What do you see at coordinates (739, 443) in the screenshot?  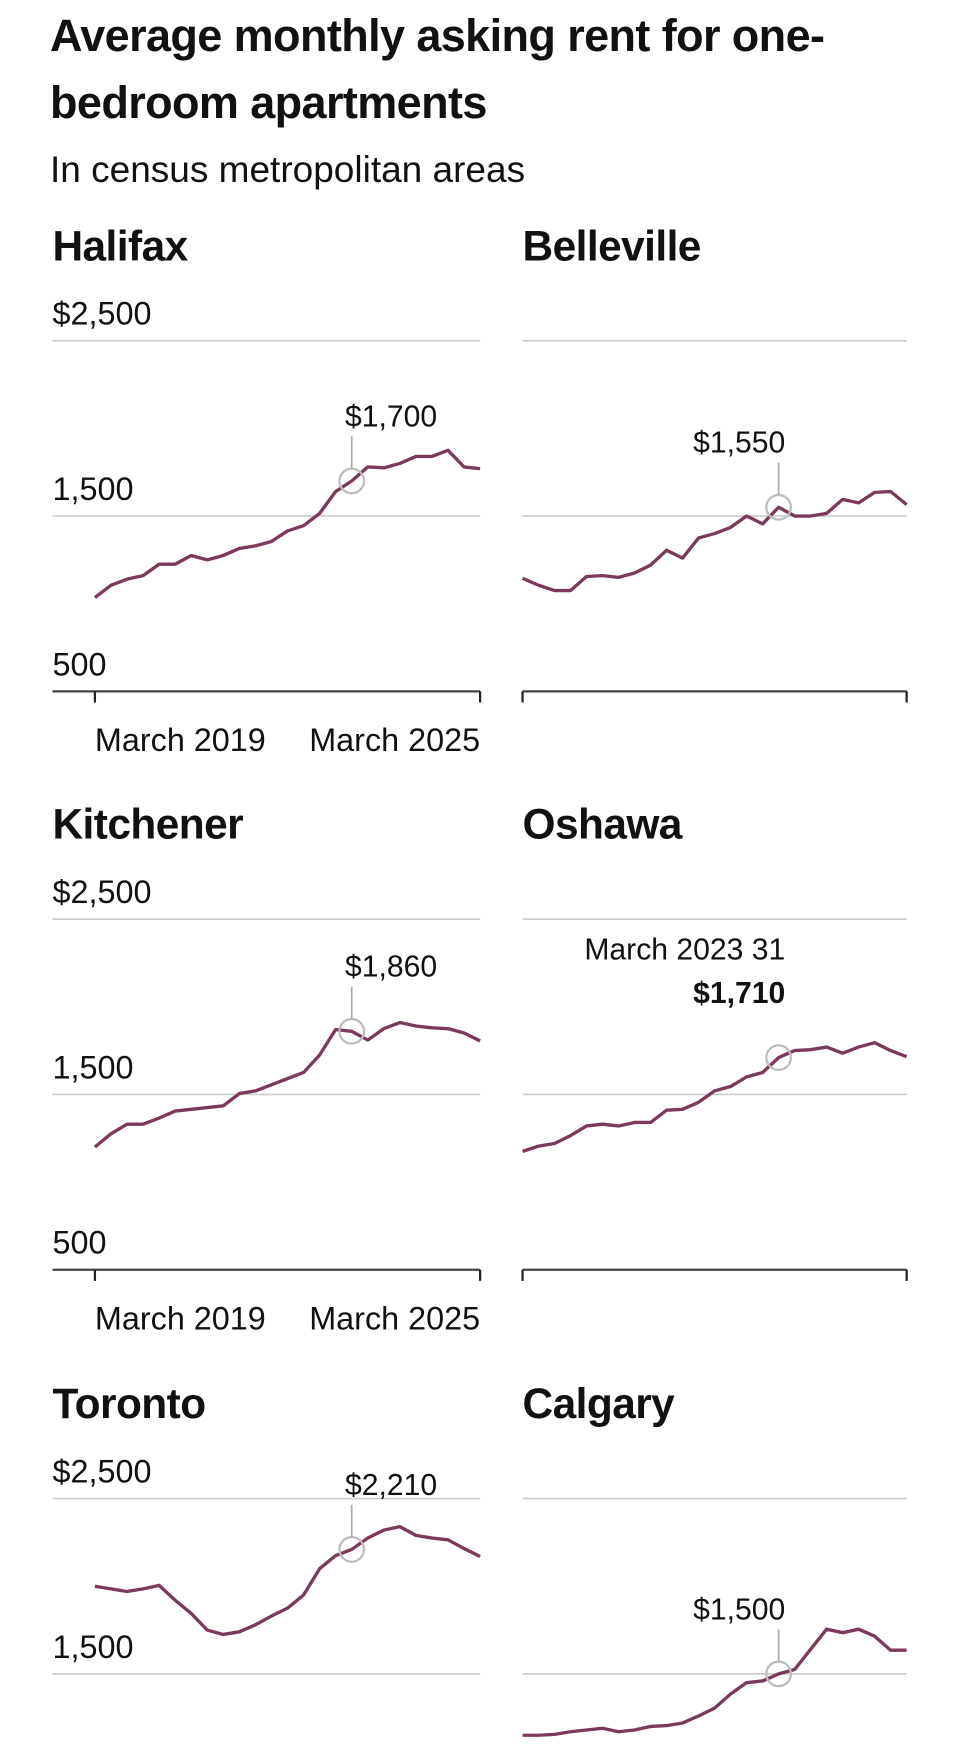 I see `value-label: $1,550` at bounding box center [739, 443].